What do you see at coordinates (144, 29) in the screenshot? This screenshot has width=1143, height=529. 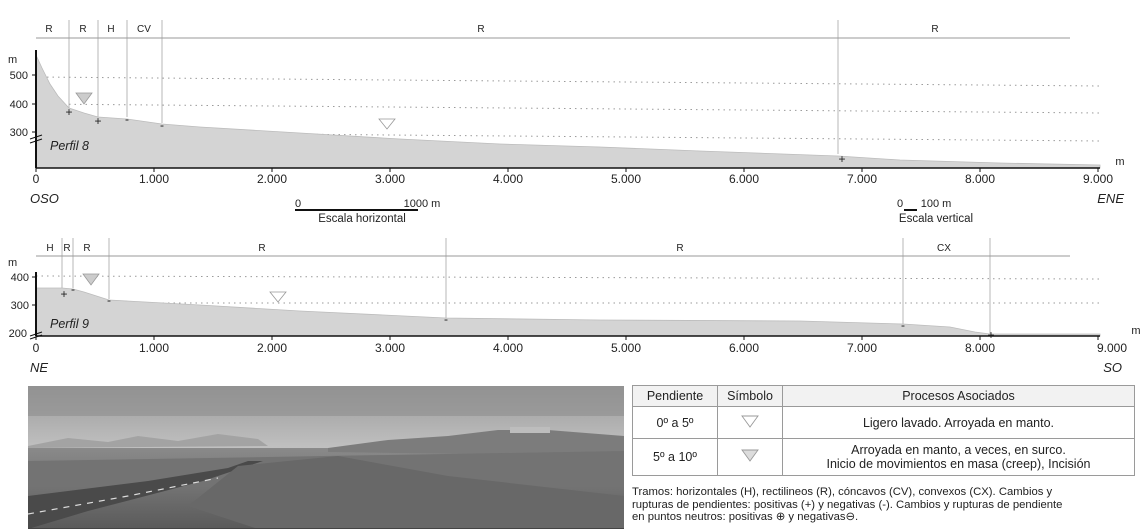 I see `segment-label: CV` at bounding box center [144, 29].